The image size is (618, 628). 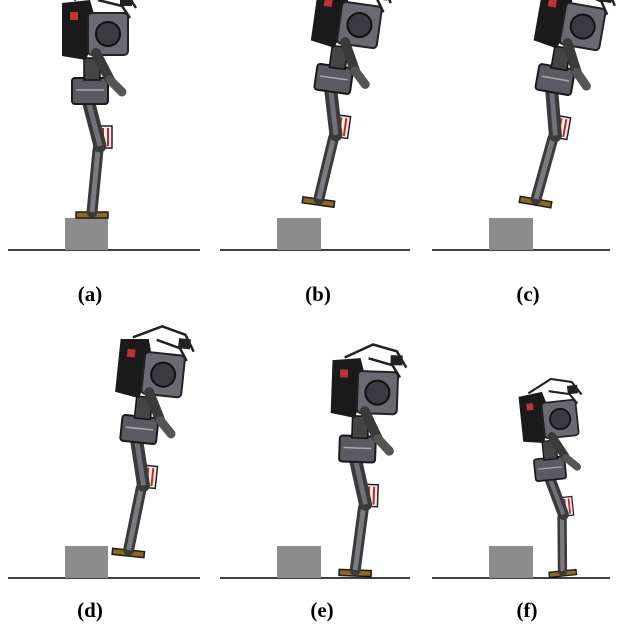 I want to click on caption: (a), so click(x=90, y=294).